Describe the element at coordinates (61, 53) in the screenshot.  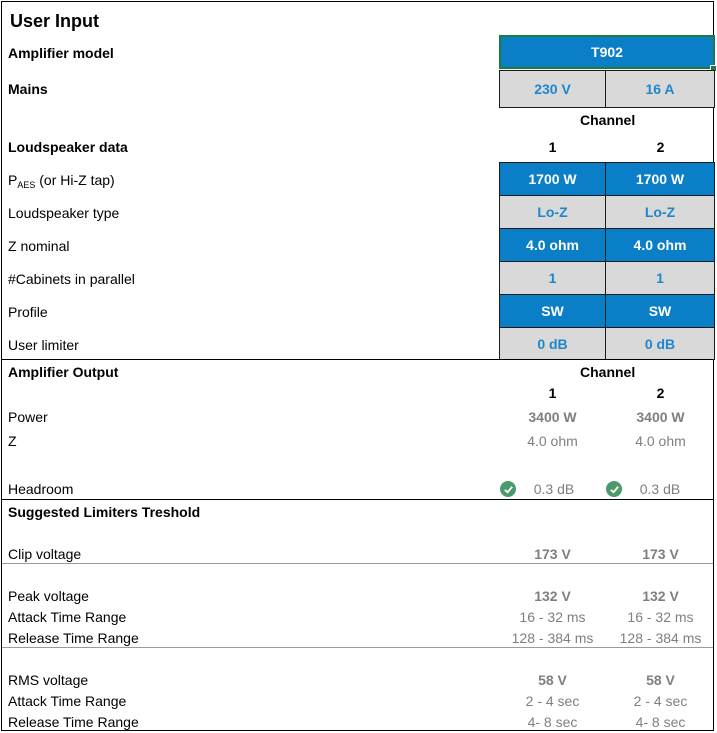
I see `amplifier-model-label: Amplifier model` at that location.